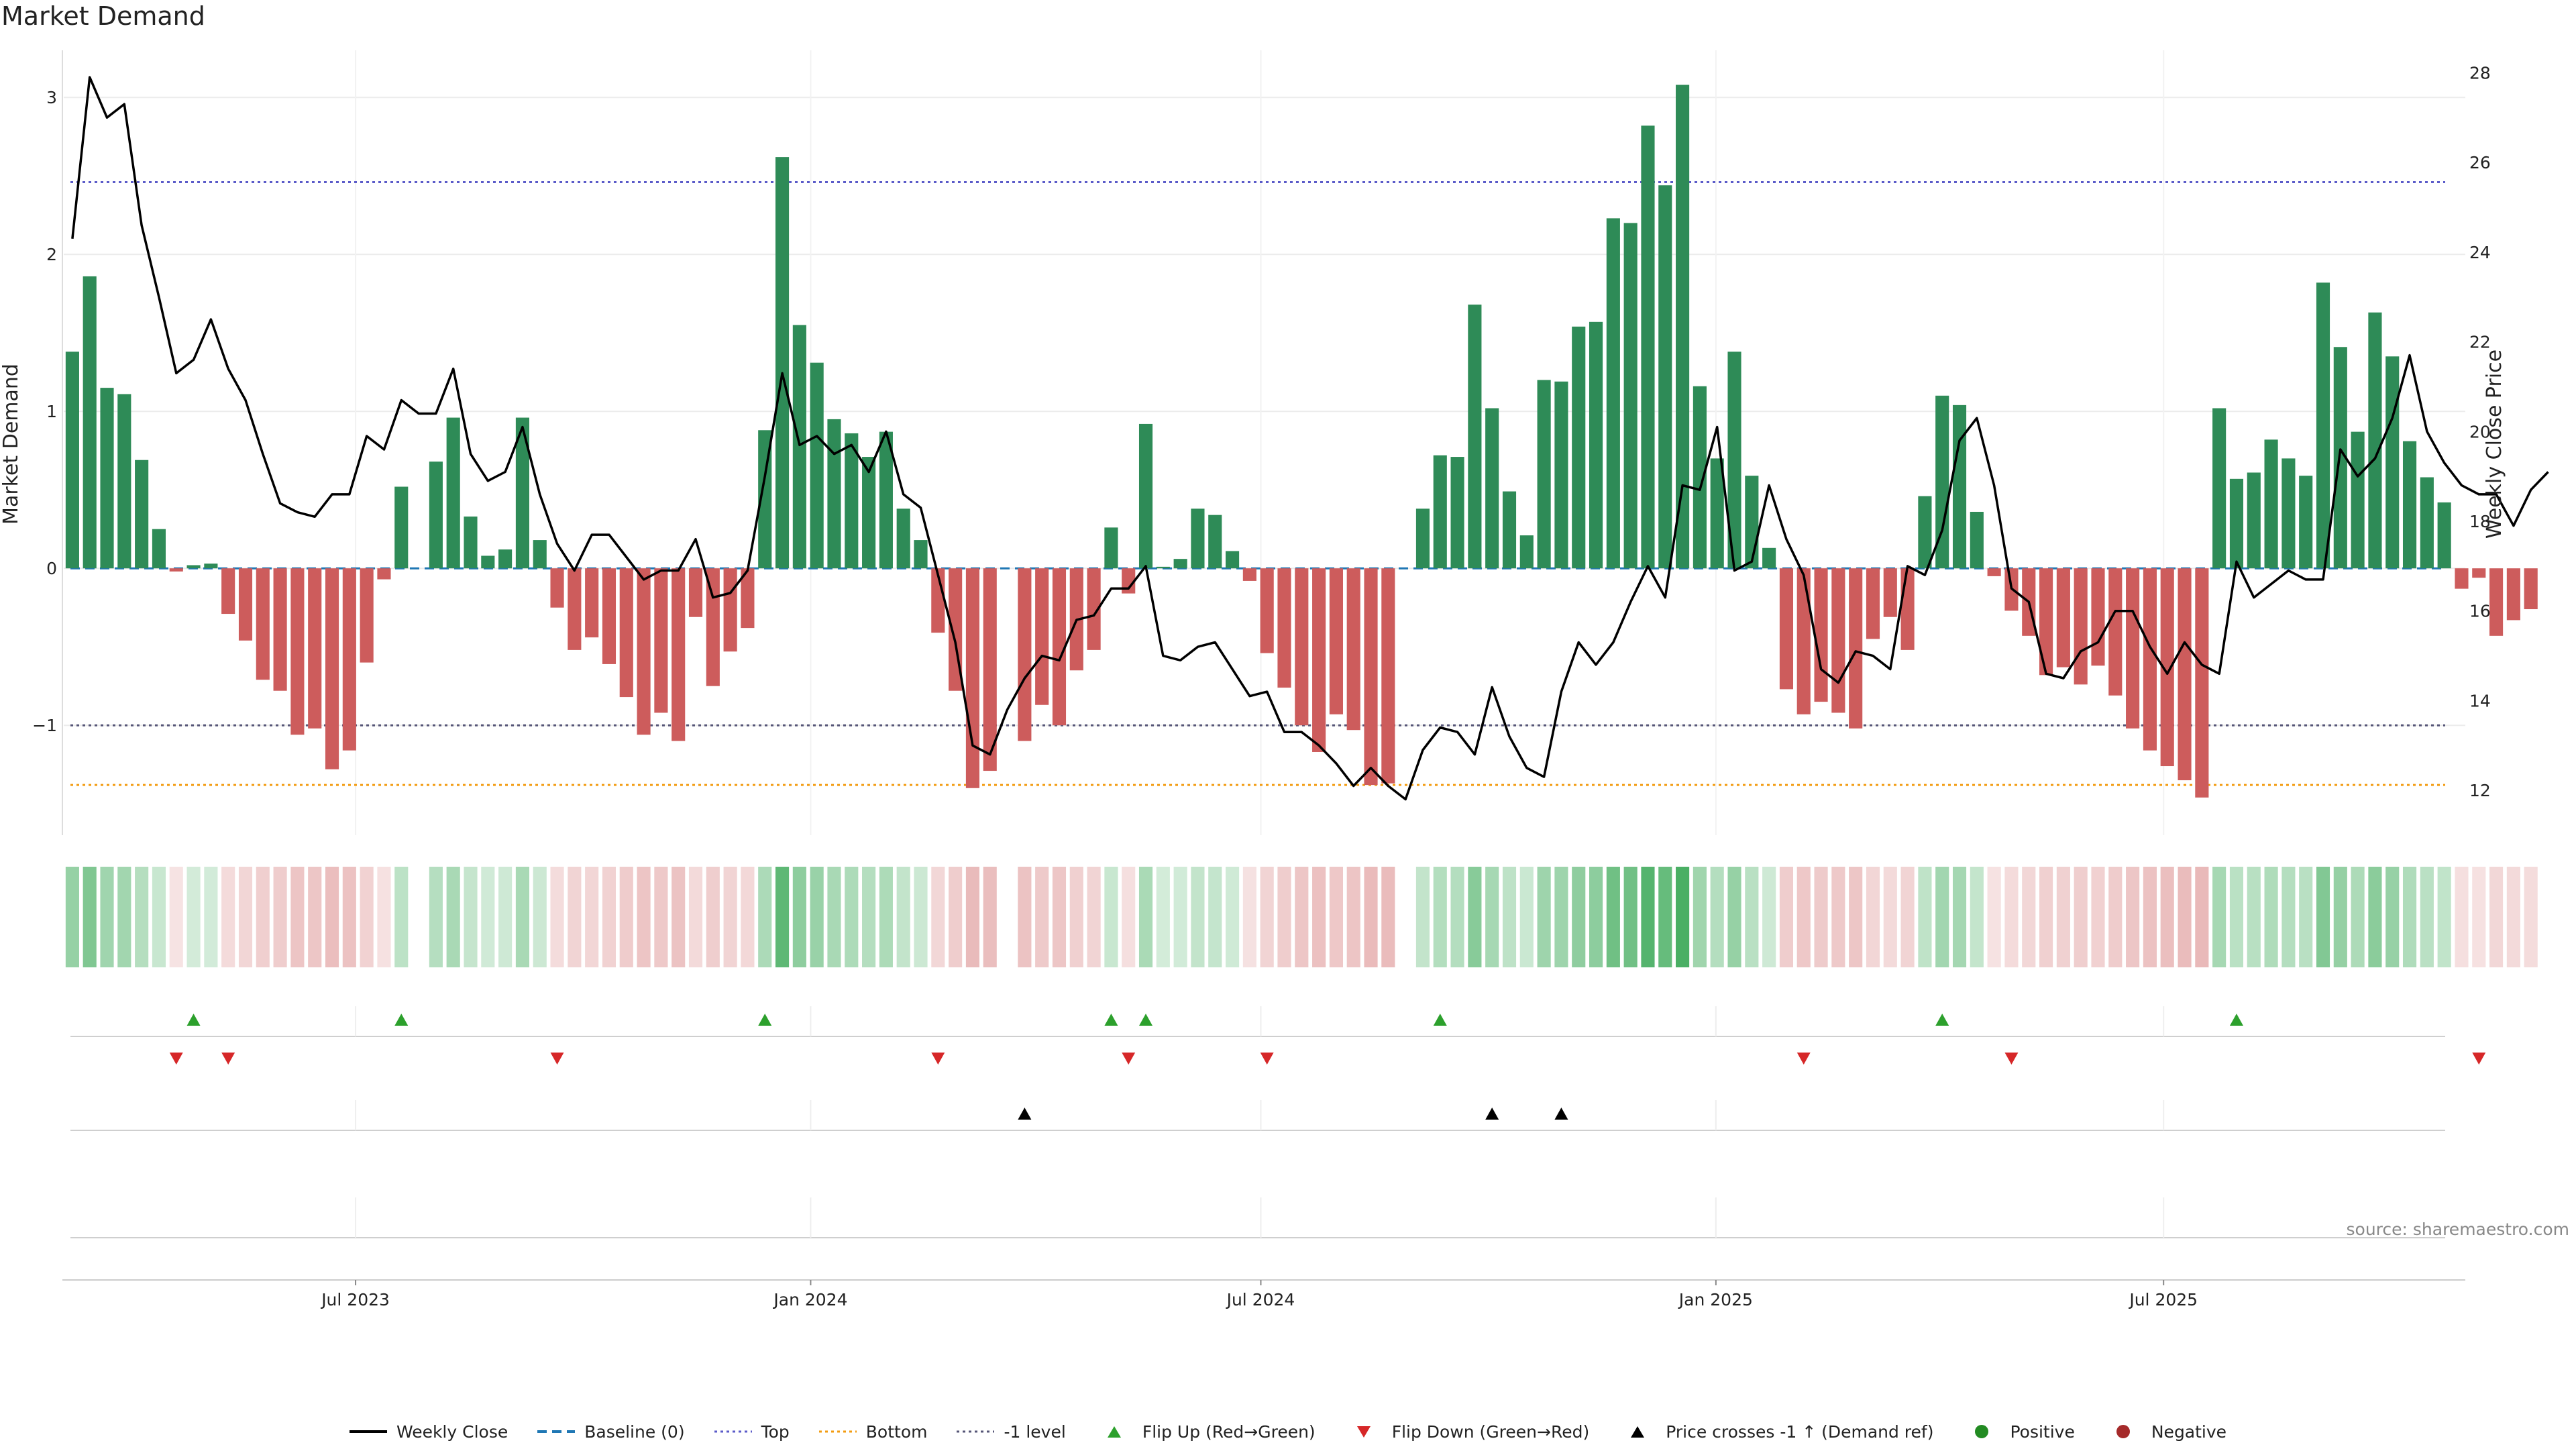  I want to click on right-axis: 12 14 16 18 20 22 24 26 28, so click(2480, 431).